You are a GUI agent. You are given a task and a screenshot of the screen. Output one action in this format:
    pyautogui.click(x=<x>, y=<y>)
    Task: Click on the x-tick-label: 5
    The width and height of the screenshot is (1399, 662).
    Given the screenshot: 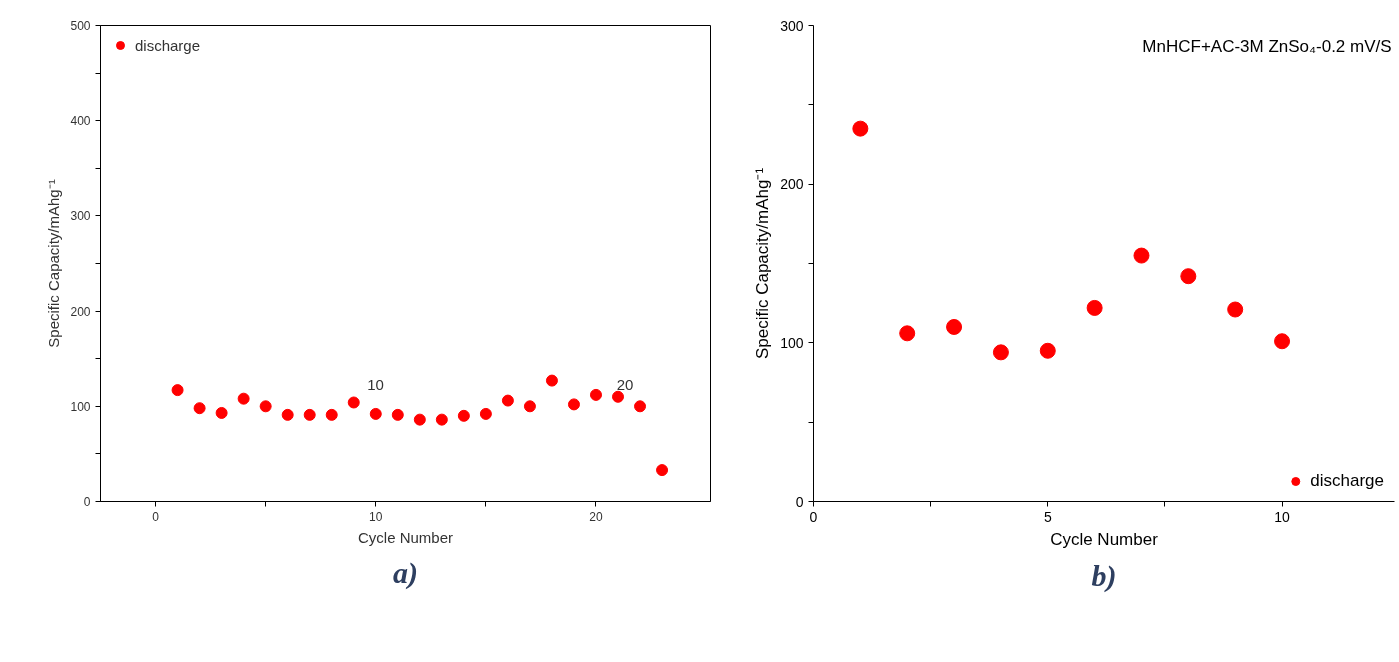 What is the action you would take?
    pyautogui.click(x=1047, y=516)
    